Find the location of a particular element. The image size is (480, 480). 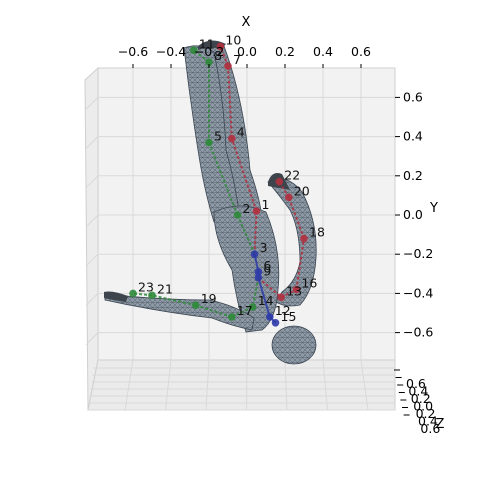

joint-label-8: 8 is located at coordinates (218, 55).